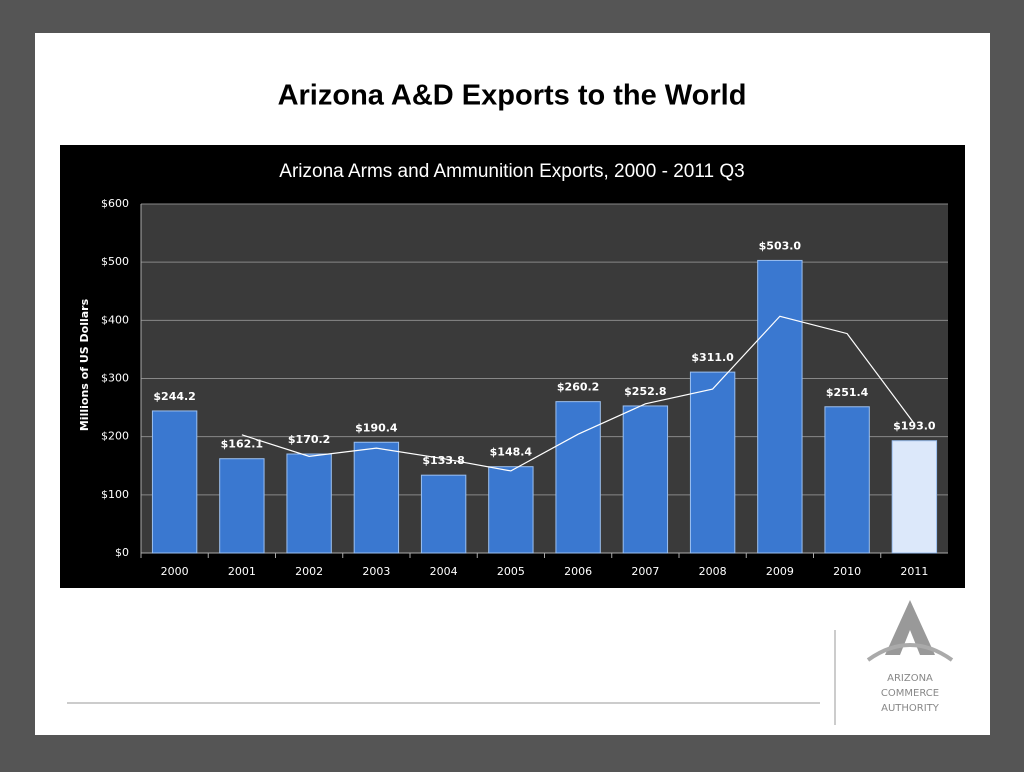 This screenshot has height=772, width=1024. What do you see at coordinates (914, 426) in the screenshot?
I see `data-label: $193.0` at bounding box center [914, 426].